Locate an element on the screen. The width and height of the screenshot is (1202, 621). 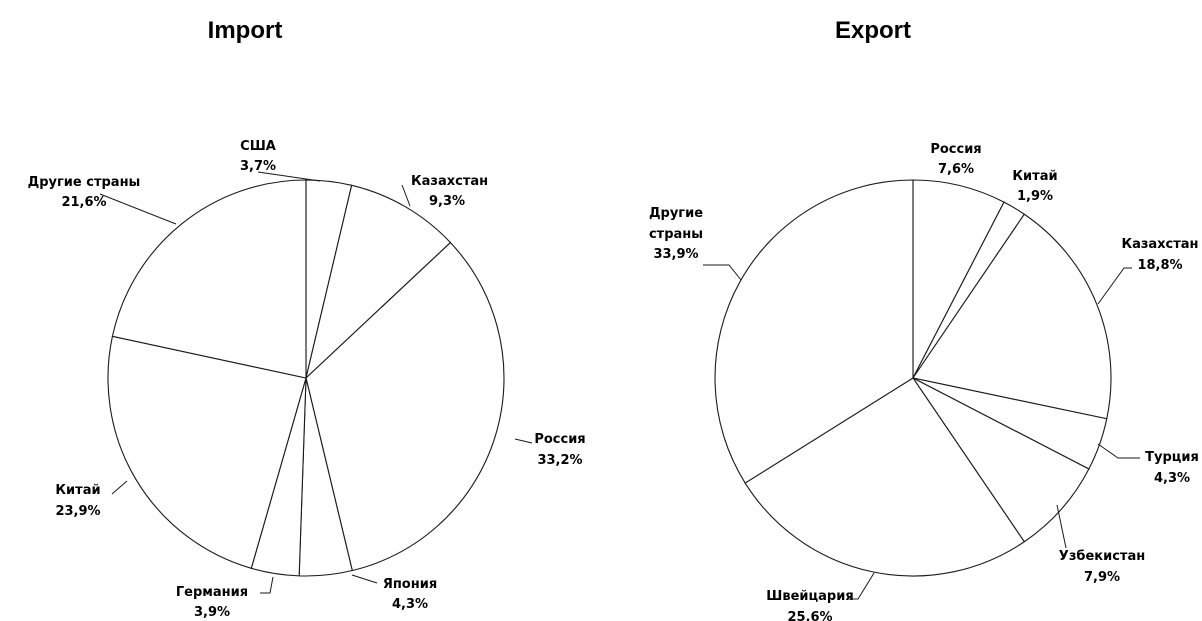
import-slice-1-label: Казахстан is located at coordinates (449, 181).